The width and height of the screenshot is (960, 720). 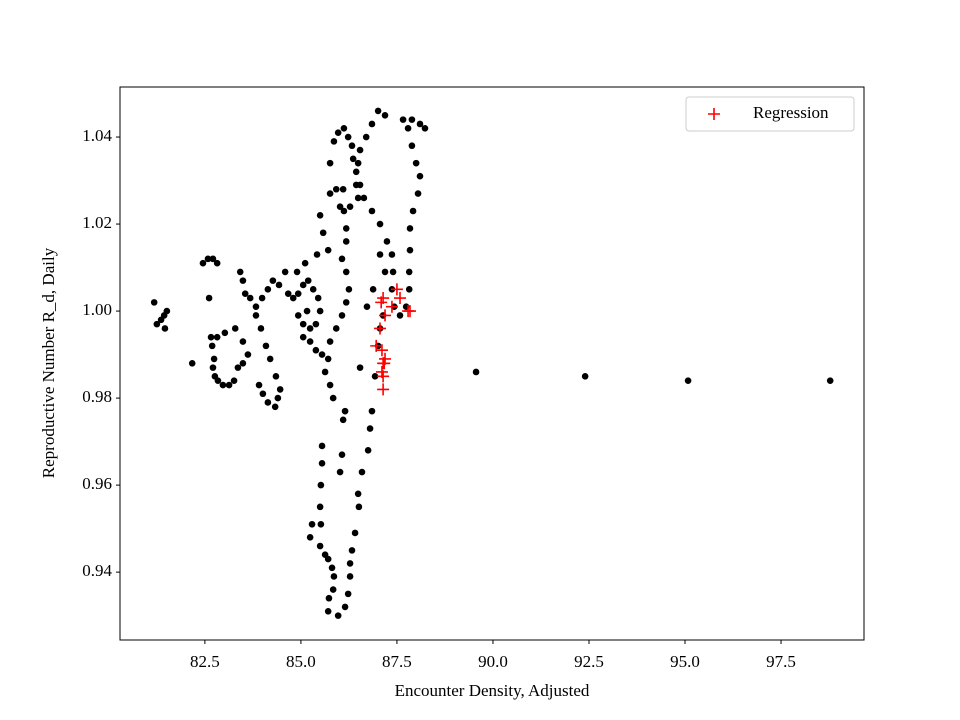 What do you see at coordinates (791, 112) in the screenshot?
I see `legend-label: Regression` at bounding box center [791, 112].